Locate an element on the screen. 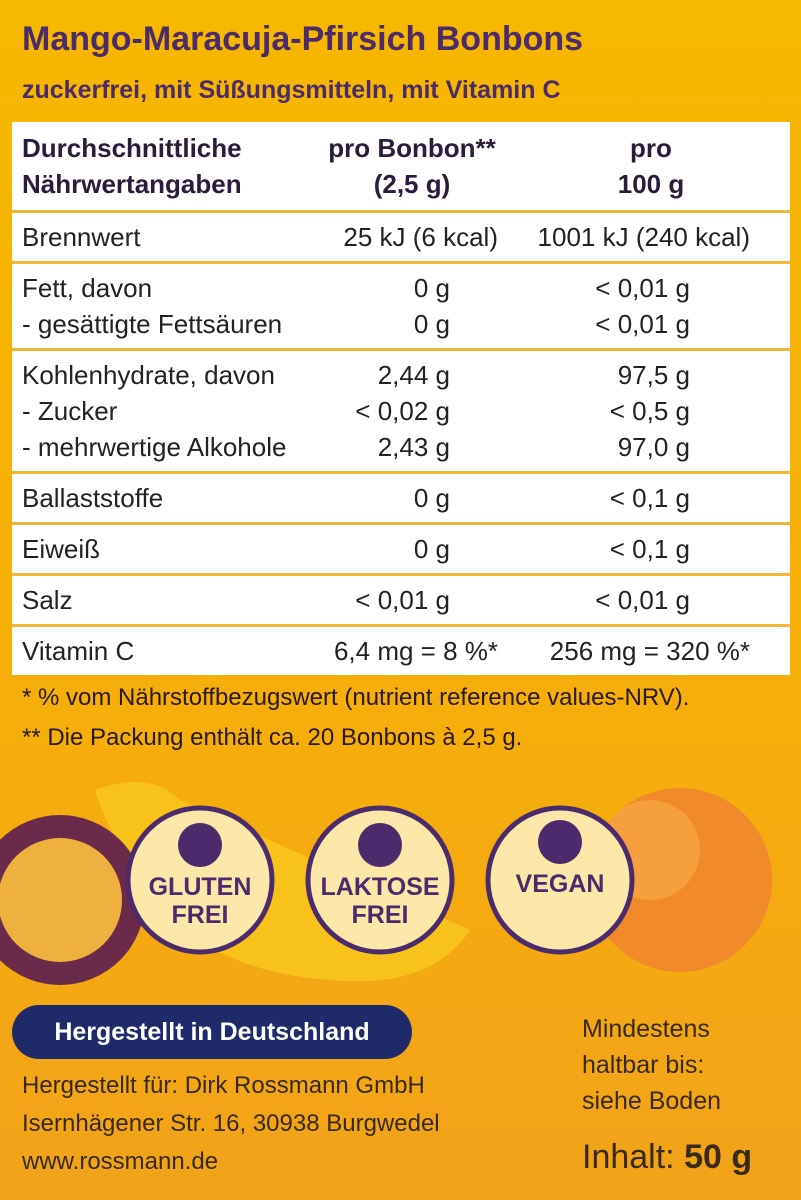  cell-label: - gesättigte Fettsäuren is located at coordinates (152, 324).